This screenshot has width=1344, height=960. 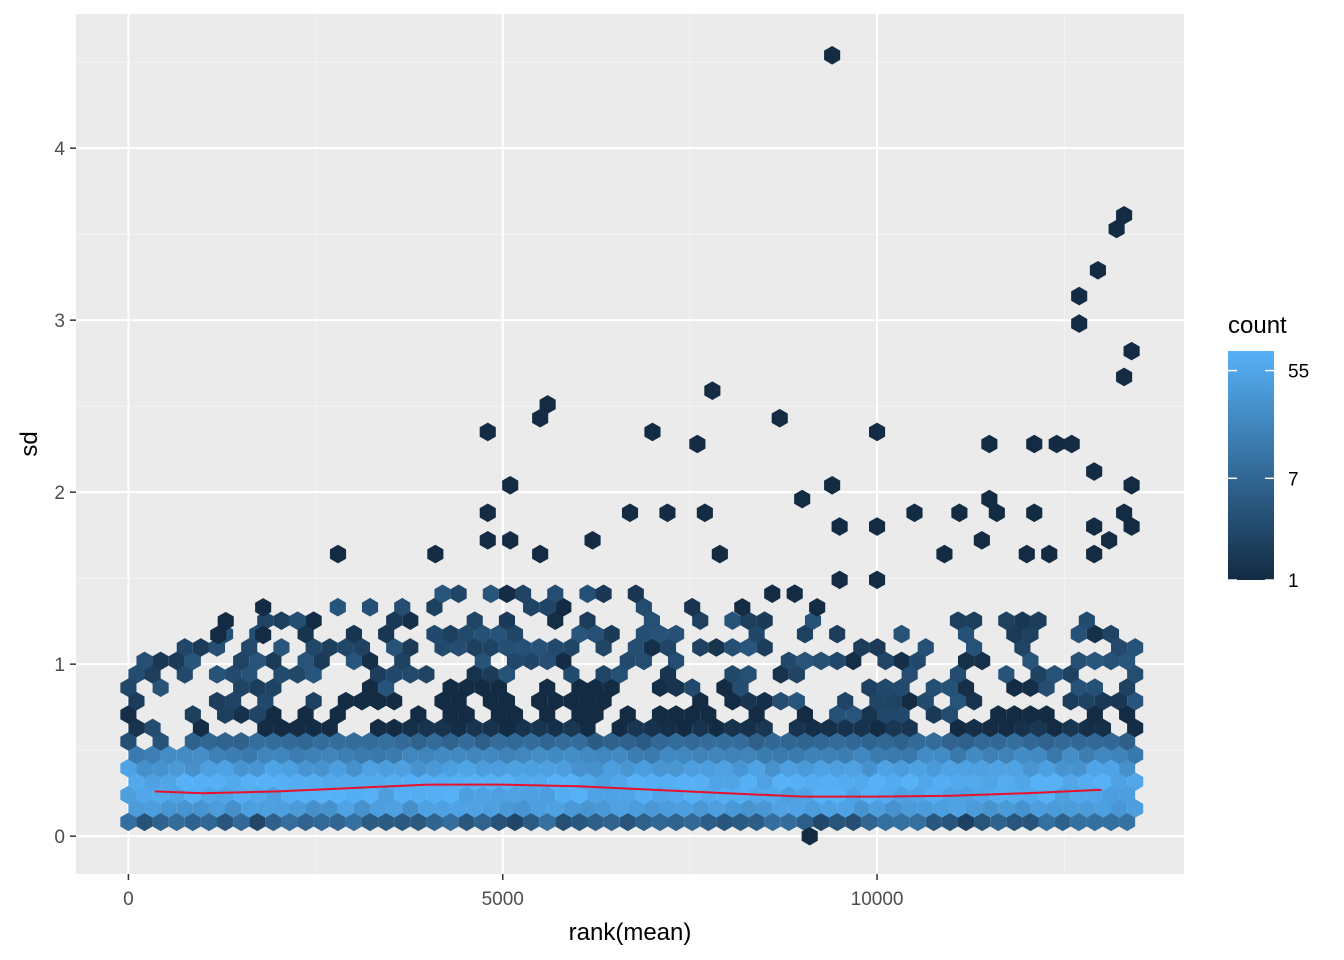 I want to click on y-tick-label: 0, so click(x=59, y=837).